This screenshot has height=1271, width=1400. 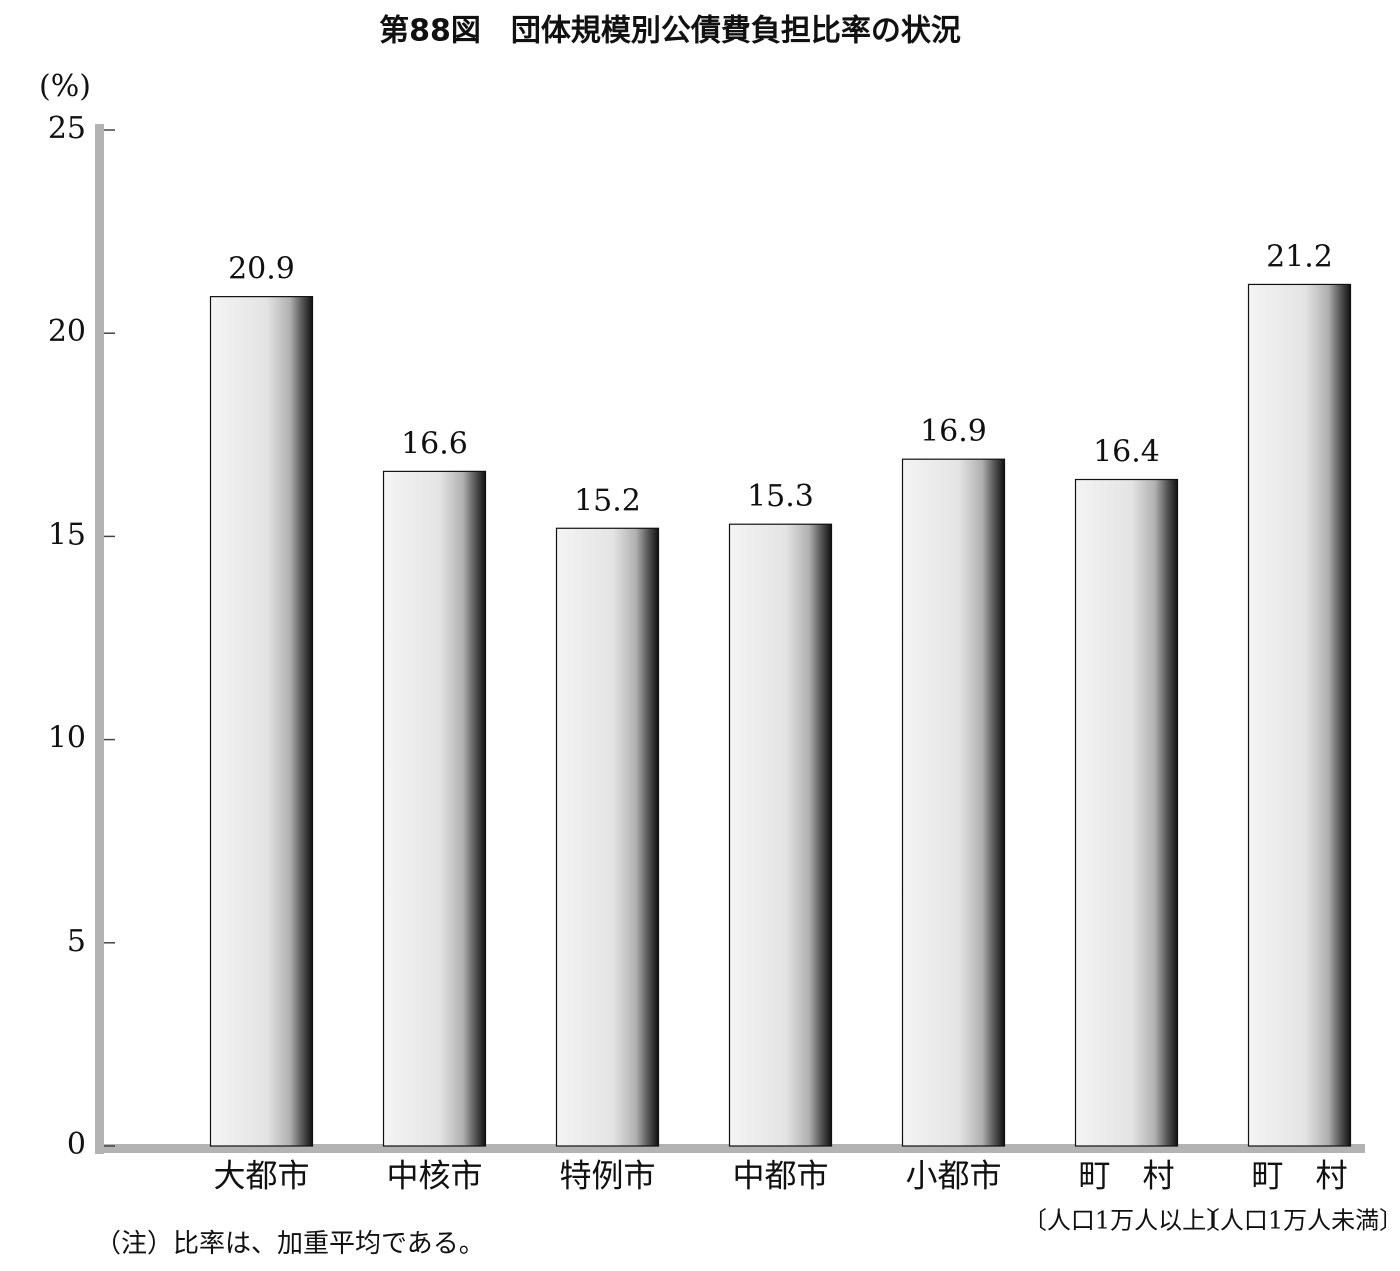 What do you see at coordinates (670, 31) in the screenshot?
I see `chart-title: 第88図 団体規模別公債費負担比率の状況` at bounding box center [670, 31].